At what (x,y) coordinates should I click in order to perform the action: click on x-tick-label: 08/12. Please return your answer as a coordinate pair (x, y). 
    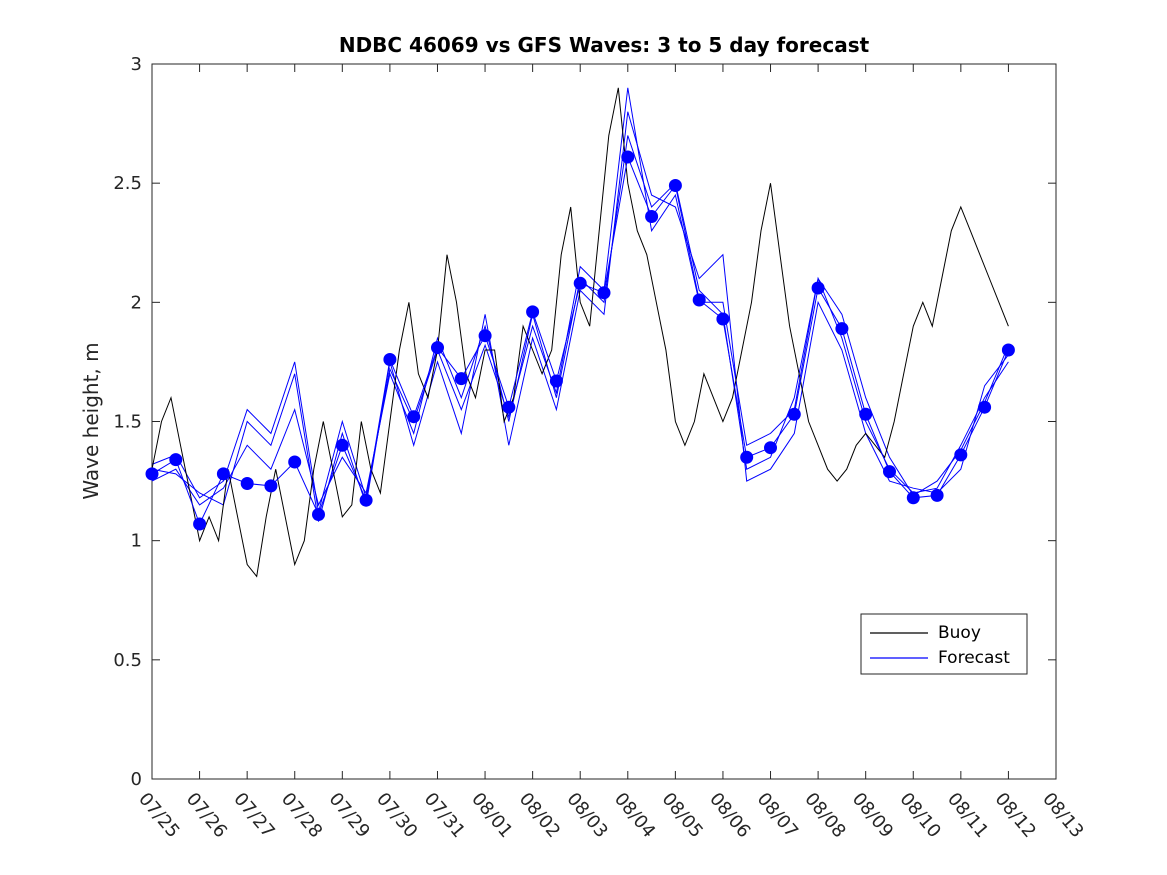
    Looking at the image, I should click on (1015, 815).